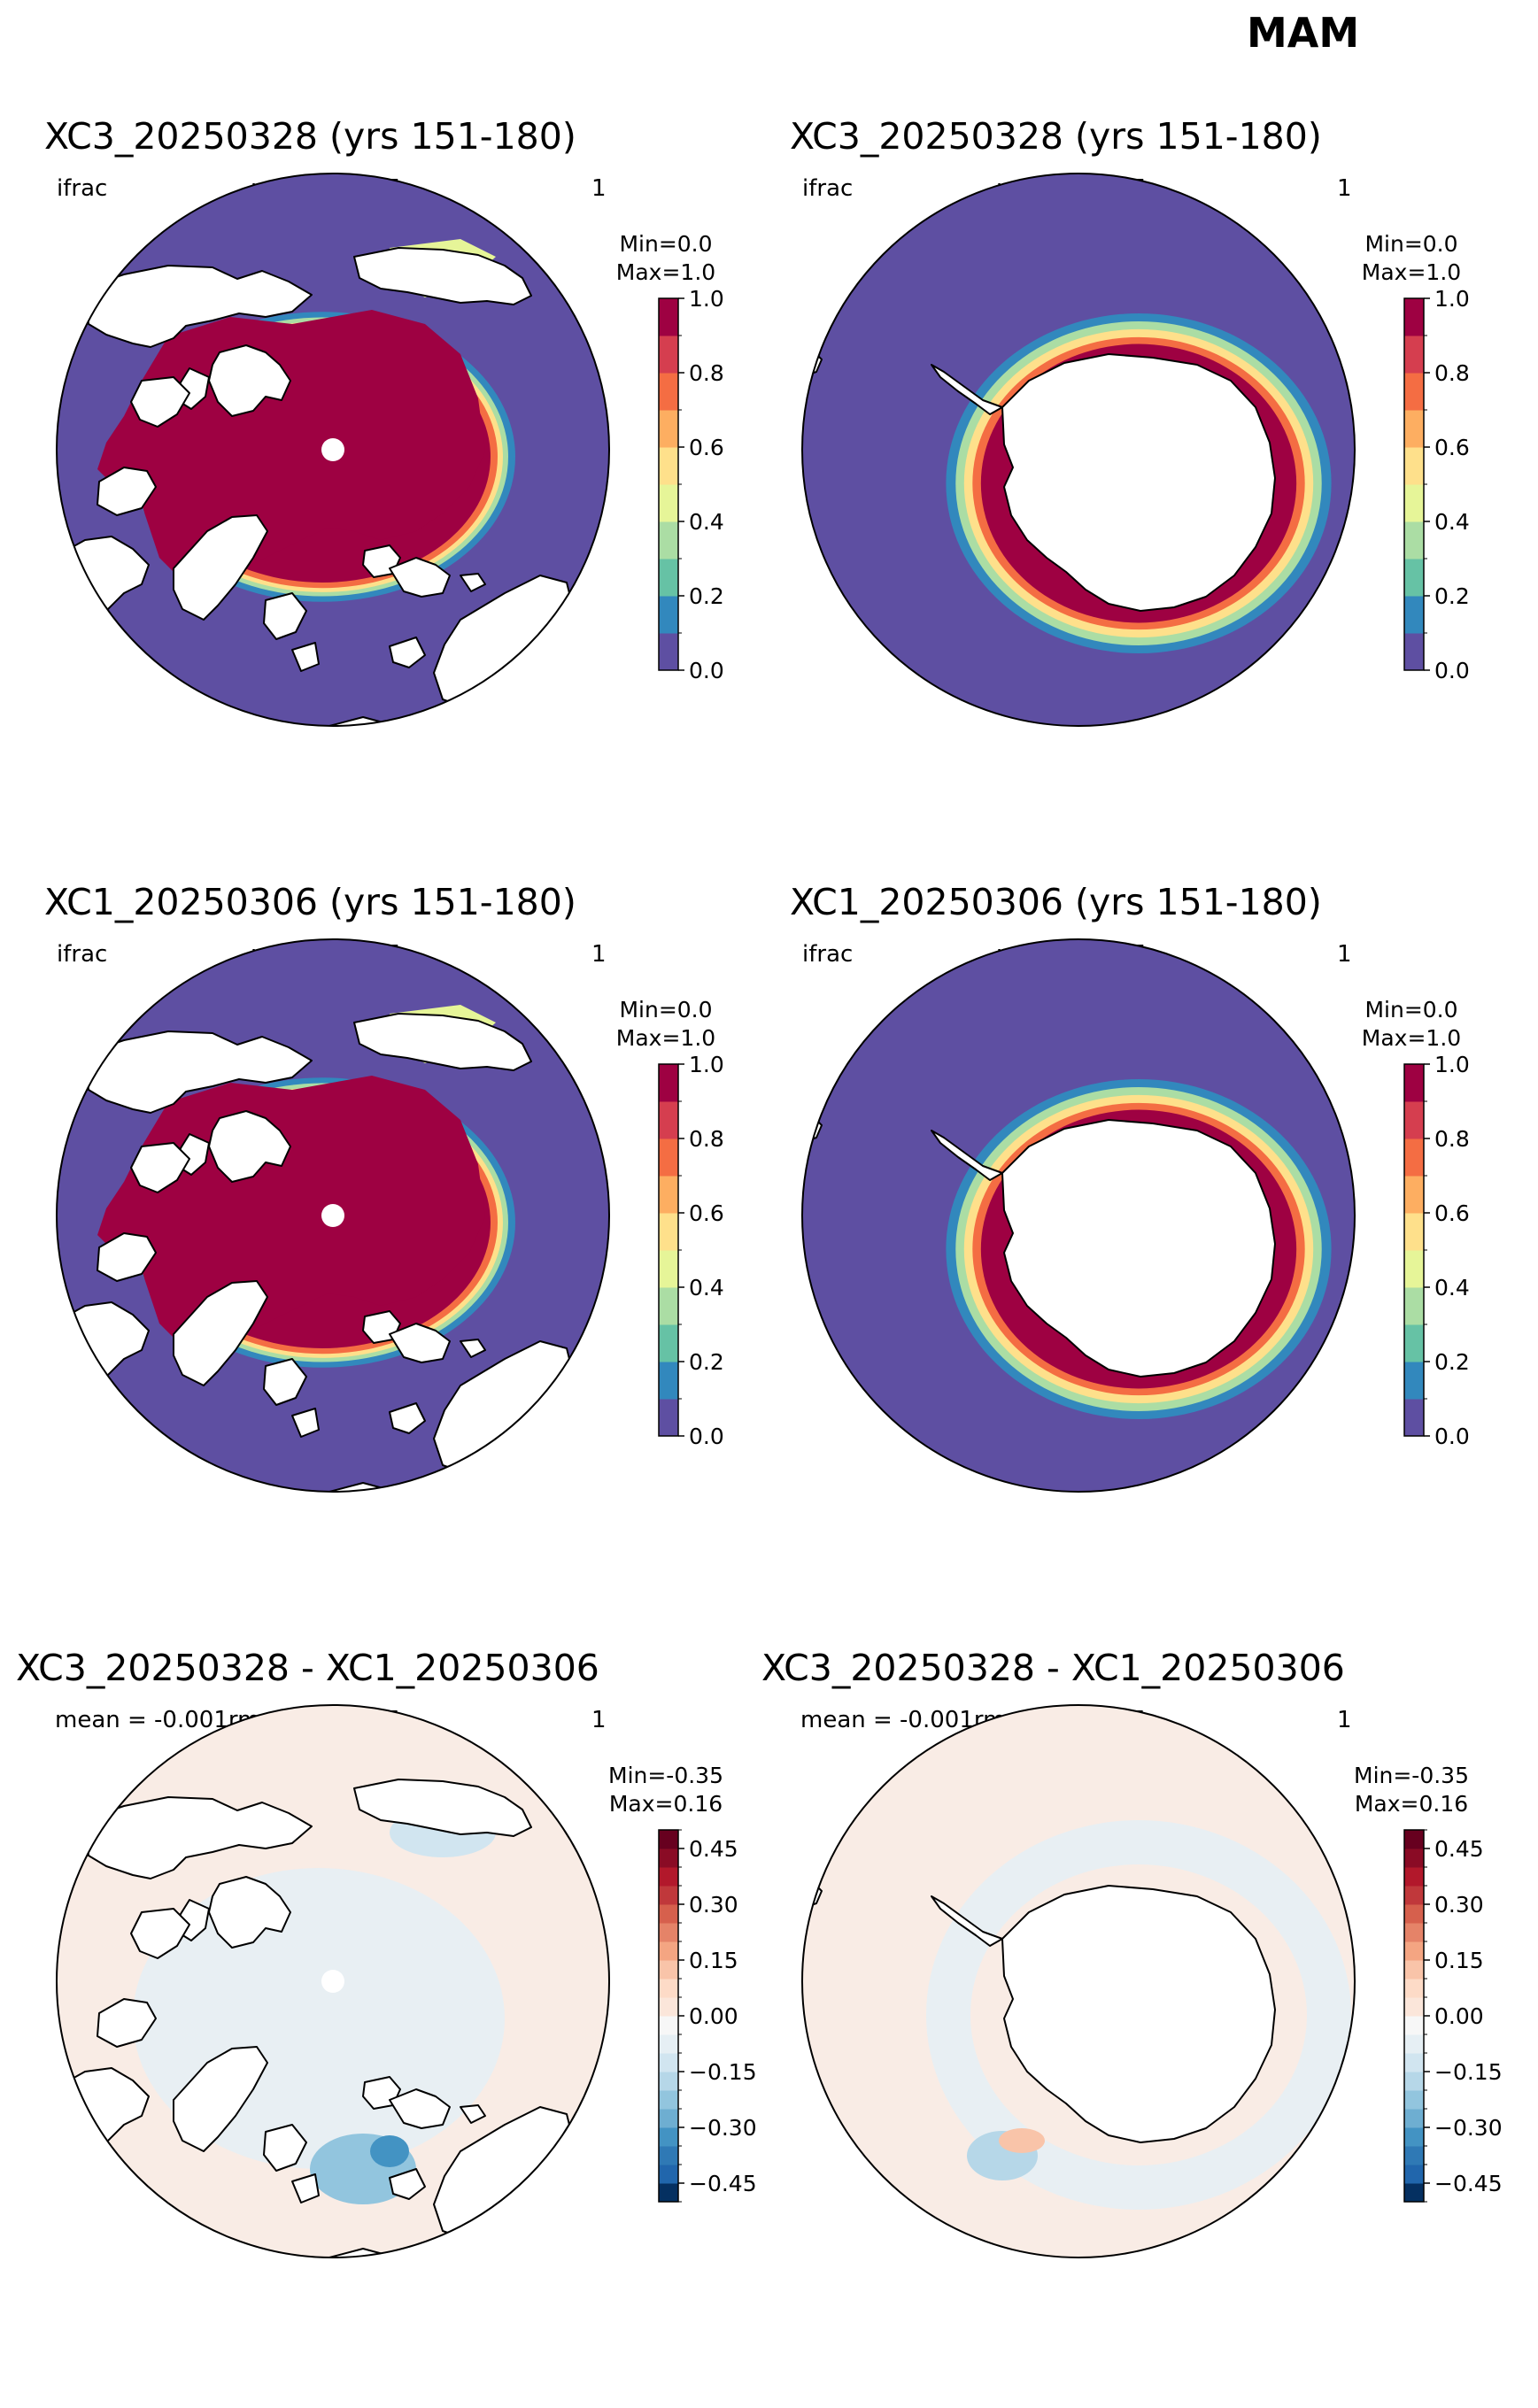 The image size is (1538, 2408). What do you see at coordinates (1459, 1849) in the screenshot?
I see `colorbar-tick-label: 0.45` at bounding box center [1459, 1849].